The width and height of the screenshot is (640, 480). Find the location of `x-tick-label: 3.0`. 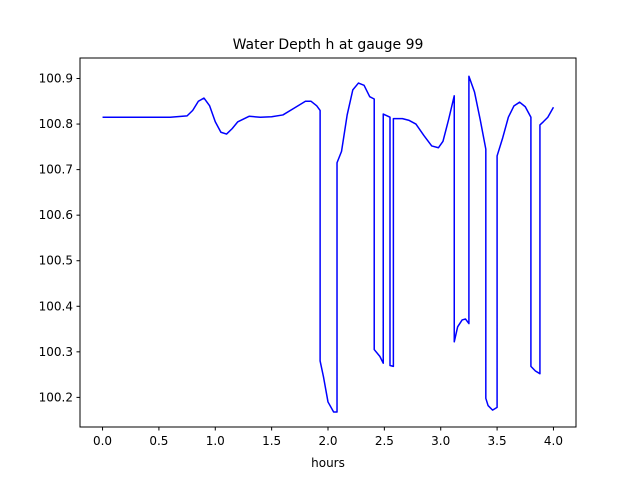

x-tick-label: 3.0 is located at coordinates (440, 441).